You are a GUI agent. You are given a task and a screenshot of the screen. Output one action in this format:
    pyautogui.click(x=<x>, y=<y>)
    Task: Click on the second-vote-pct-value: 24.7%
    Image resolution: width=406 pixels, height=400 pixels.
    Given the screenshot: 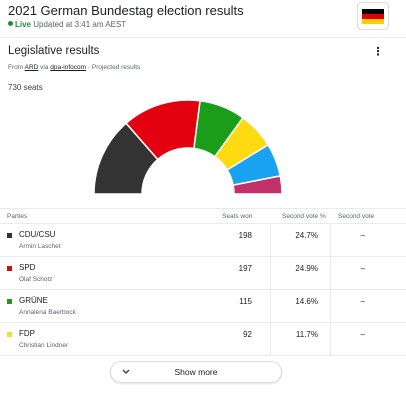 What is the action you would take?
    pyautogui.click(x=306, y=235)
    